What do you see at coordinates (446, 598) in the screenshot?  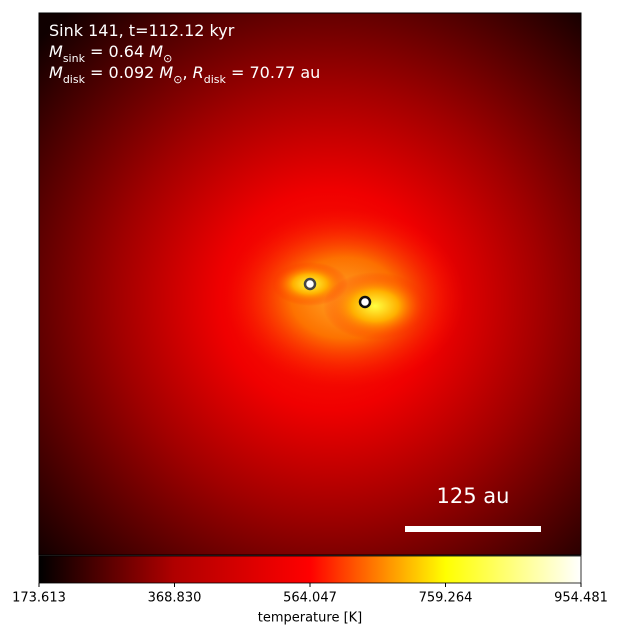 I see `colorbar-tick-label: 759.264` at bounding box center [446, 598].